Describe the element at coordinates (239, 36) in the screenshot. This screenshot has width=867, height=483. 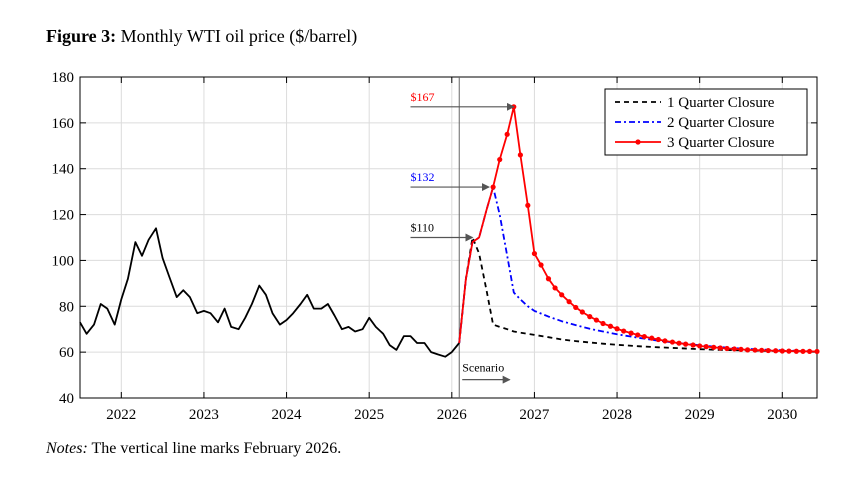
I see `figure-title-text: Monthly WTI oil price ($/barrel)` at that location.